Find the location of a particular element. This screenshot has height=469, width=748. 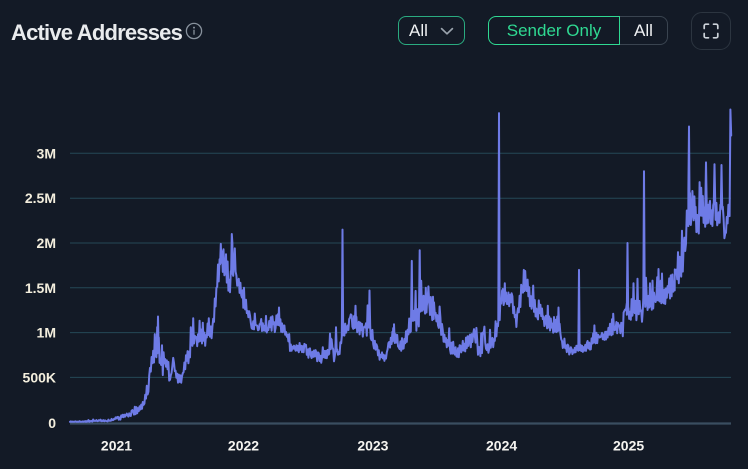

svg-text: 2023 is located at coordinates (372, 446).